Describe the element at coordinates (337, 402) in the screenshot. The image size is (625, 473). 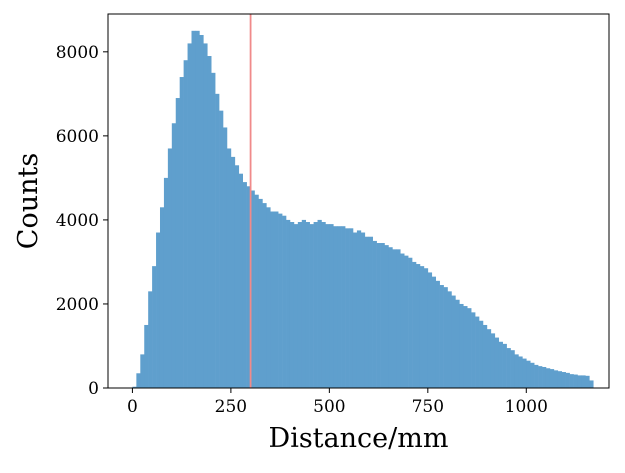
I see `x-axis-ticks: 0 250 500 750 1000` at that location.